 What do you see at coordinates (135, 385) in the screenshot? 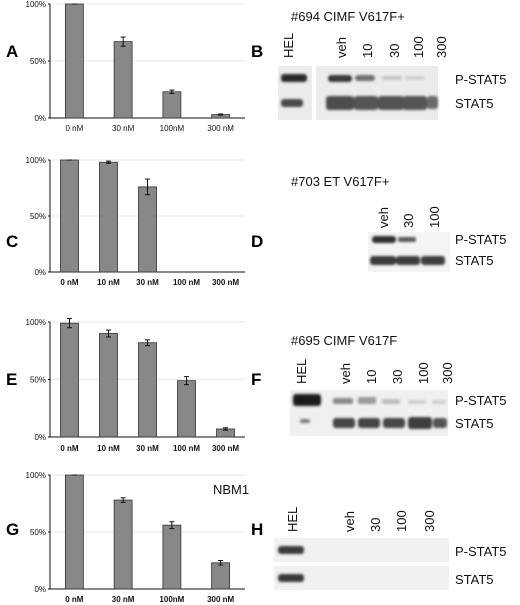
I see `bar-chart-e: 0% 50% 100% 0 nM 10 nM 30 nM 100 nM 300 nM` at bounding box center [135, 385].